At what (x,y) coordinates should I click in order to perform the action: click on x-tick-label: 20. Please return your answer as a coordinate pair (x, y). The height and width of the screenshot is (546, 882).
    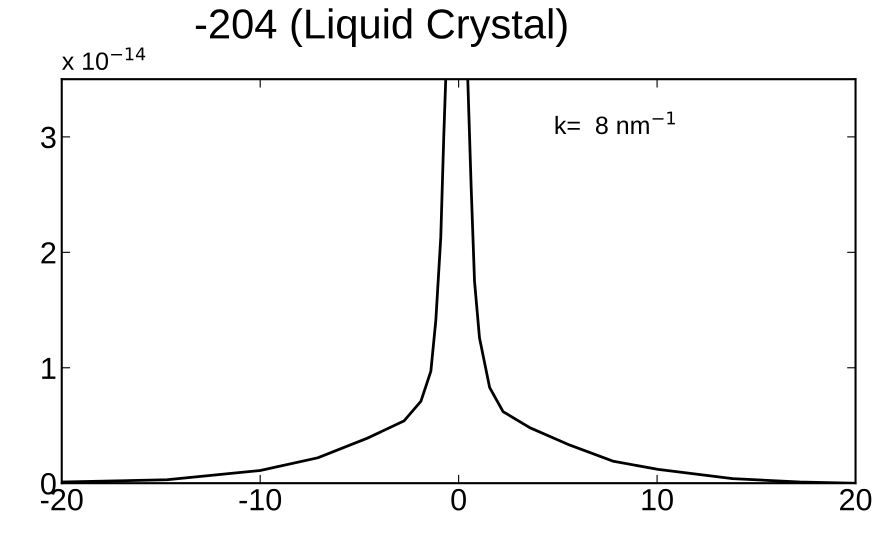
    Looking at the image, I should click on (856, 499).